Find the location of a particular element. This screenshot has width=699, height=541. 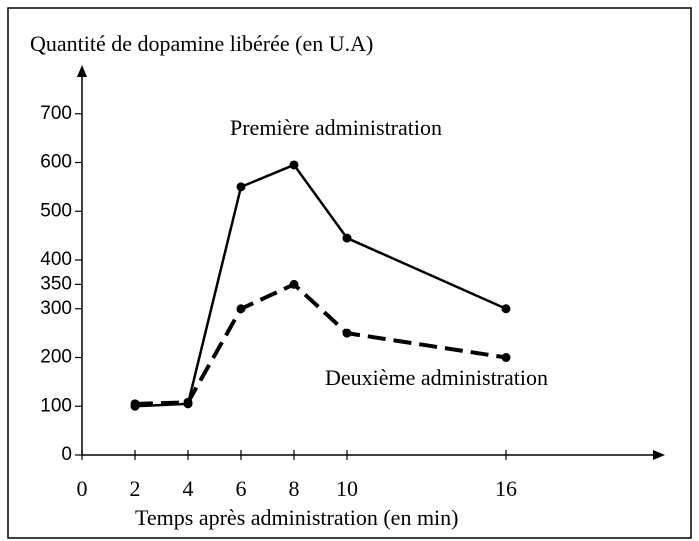

y-tick-label: 100 is located at coordinates (56, 405).